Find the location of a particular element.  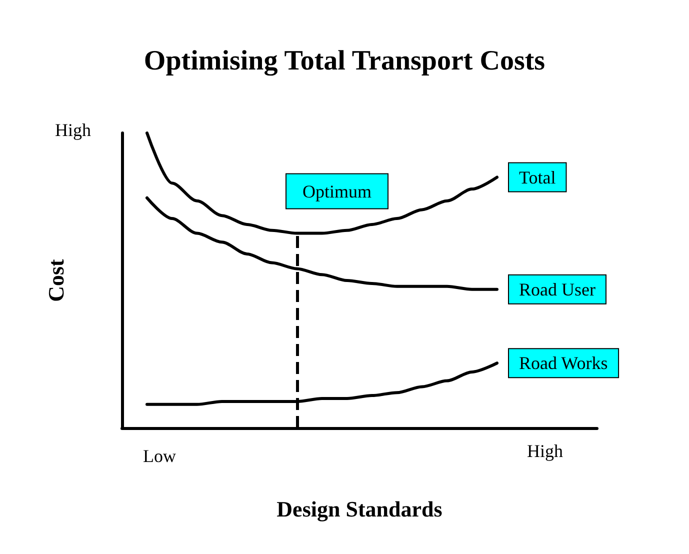

annotation: Optimum is located at coordinates (337, 191).